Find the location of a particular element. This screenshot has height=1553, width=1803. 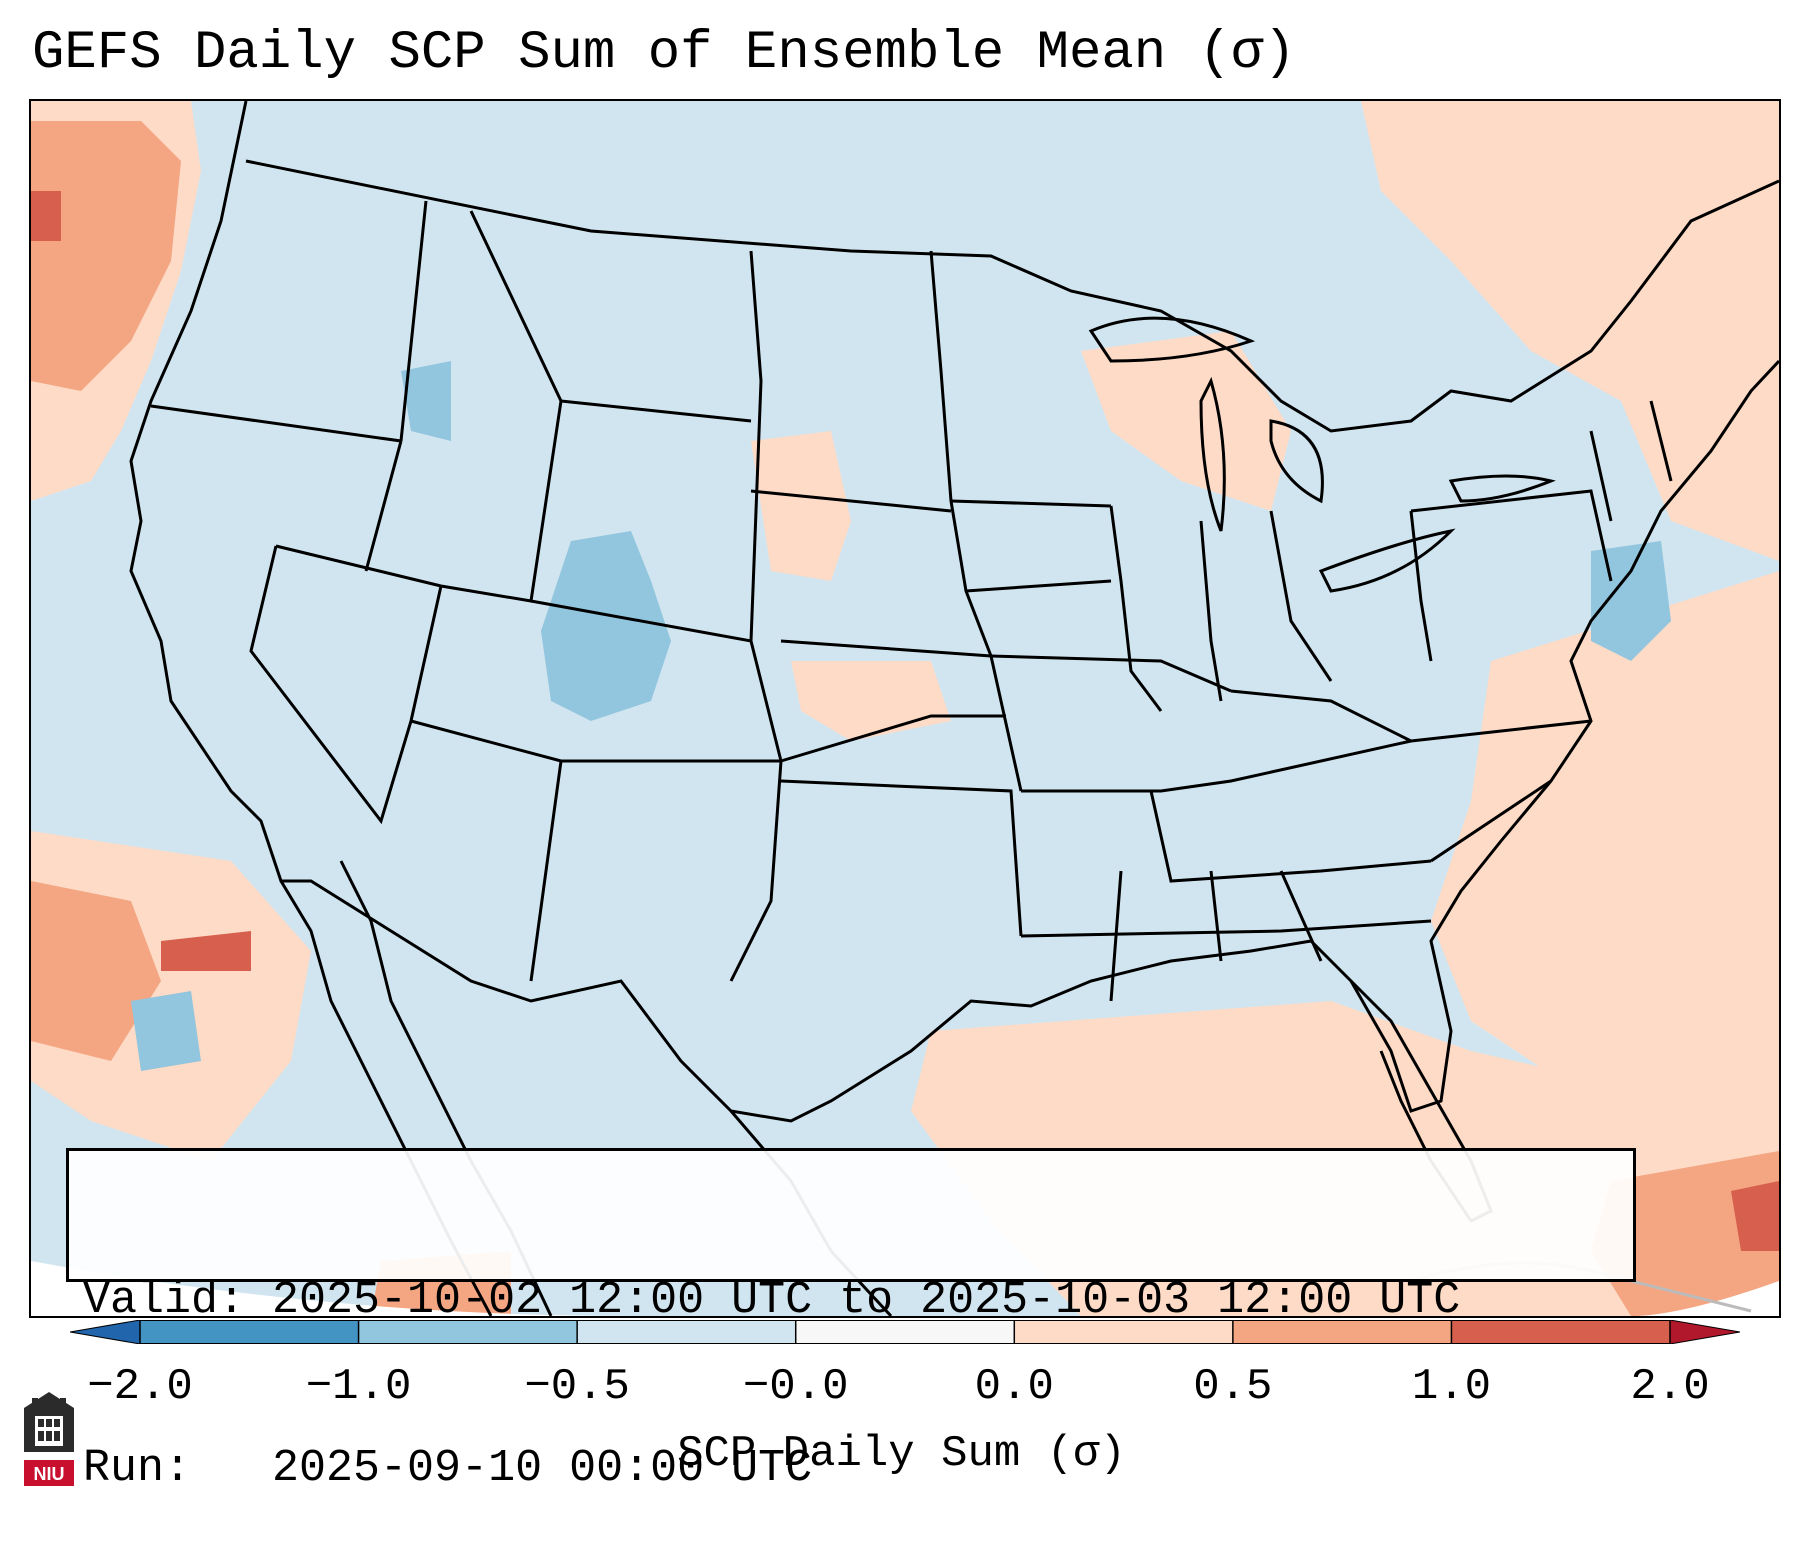

anomaly-area-plains is located at coordinates (801, 506).